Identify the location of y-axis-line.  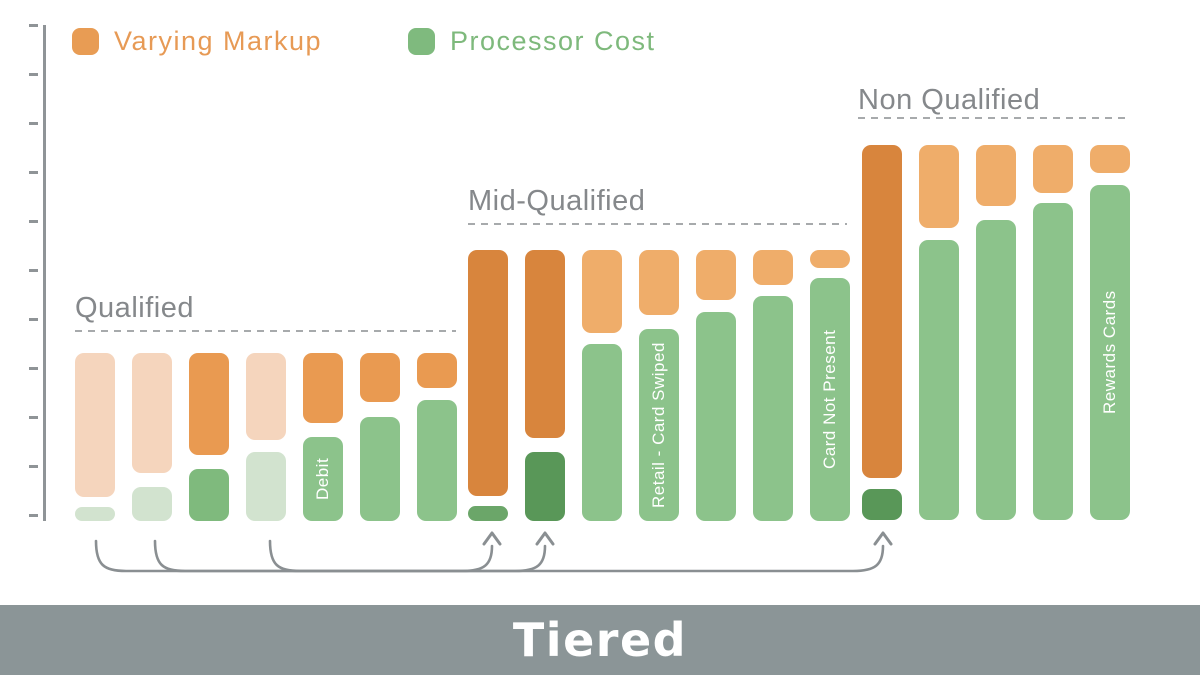
(44, 273).